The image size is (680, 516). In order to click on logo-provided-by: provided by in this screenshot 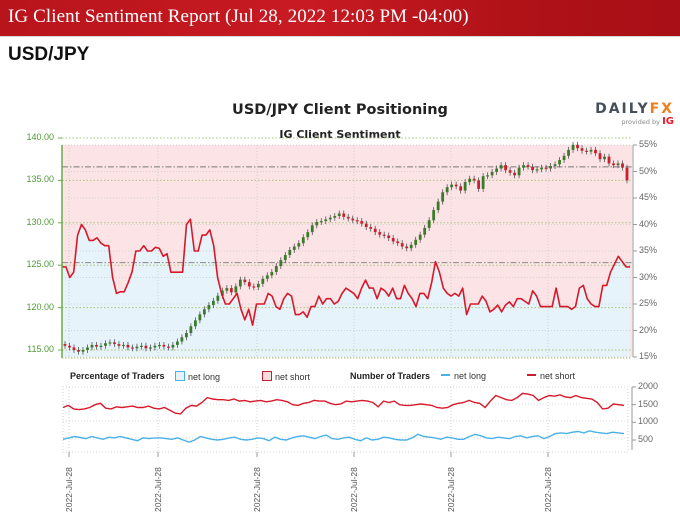, I will do `click(640, 122)`.